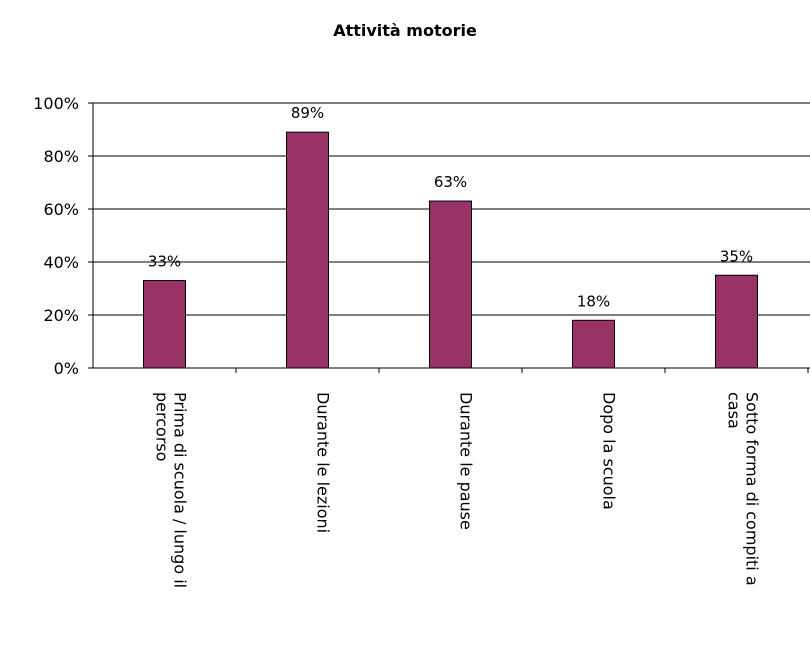 This screenshot has height=647, width=810. I want to click on data-label: 33%, so click(164, 262).